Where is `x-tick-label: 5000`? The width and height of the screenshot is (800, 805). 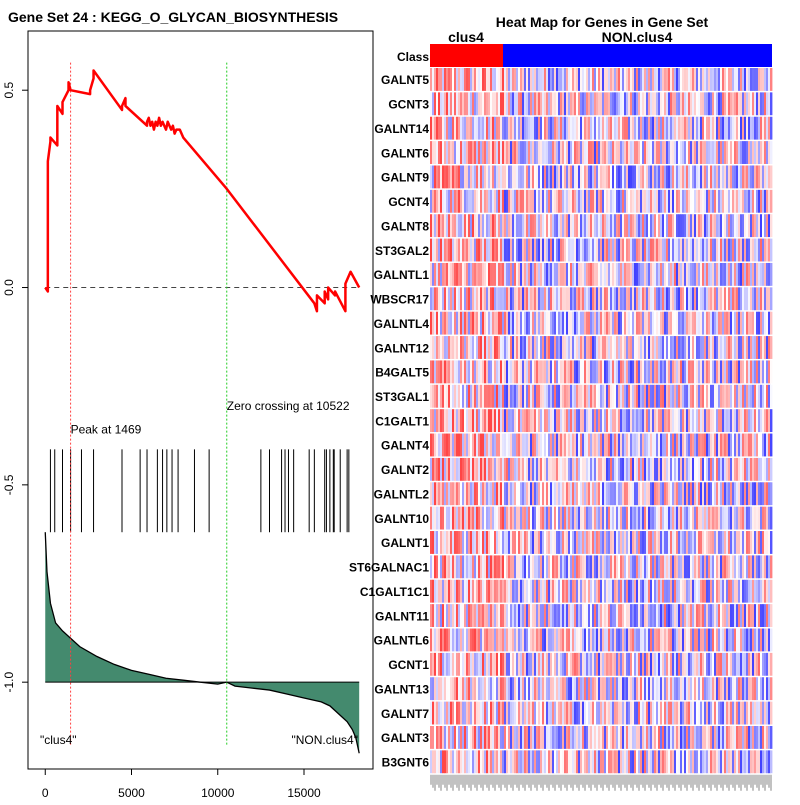 x-tick-label: 5000 is located at coordinates (131, 793).